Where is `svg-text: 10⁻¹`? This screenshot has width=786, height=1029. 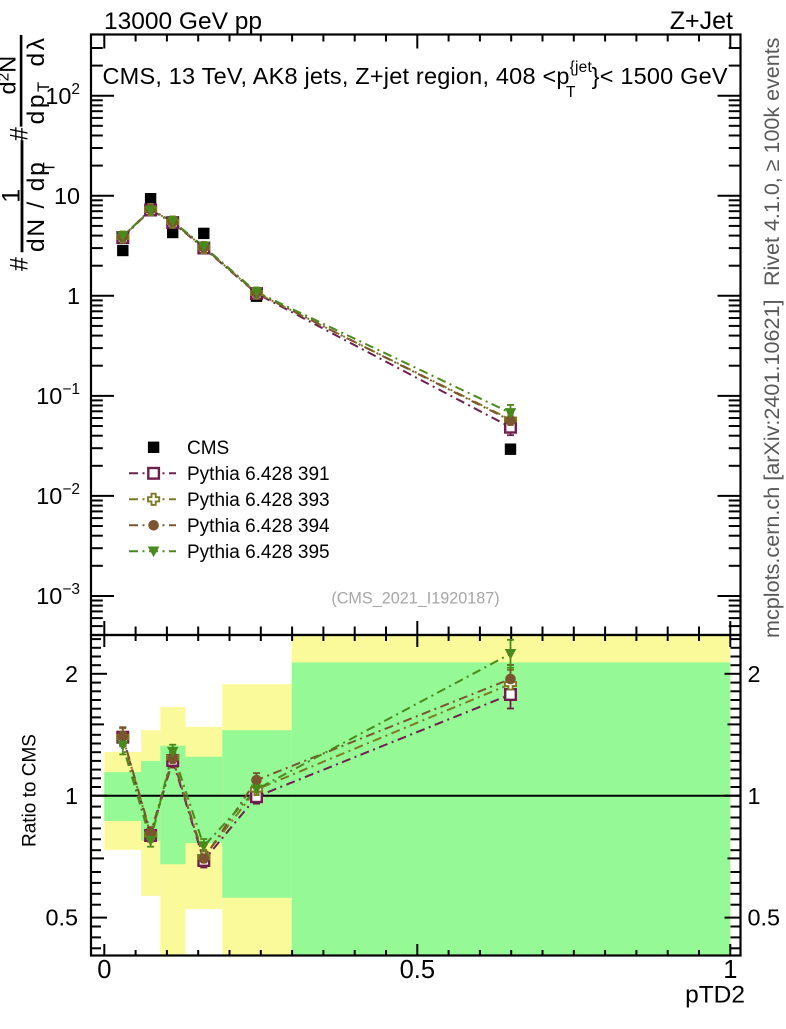
svg-text: 10⁻¹ is located at coordinates (58, 395).